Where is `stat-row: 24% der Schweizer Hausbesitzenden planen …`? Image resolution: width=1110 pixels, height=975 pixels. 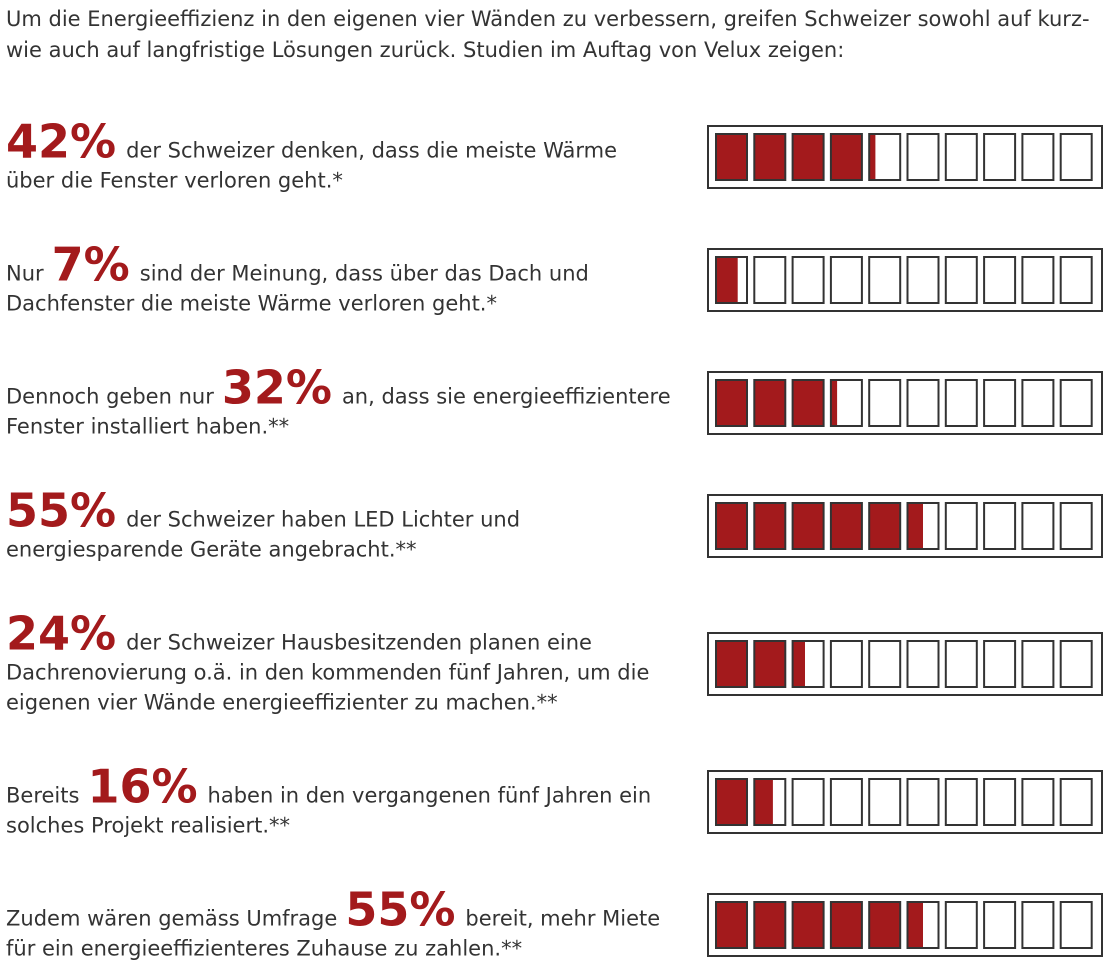
stat-row: 24% der Schweizer Hausbesitzenden planen … is located at coordinates (555, 663).